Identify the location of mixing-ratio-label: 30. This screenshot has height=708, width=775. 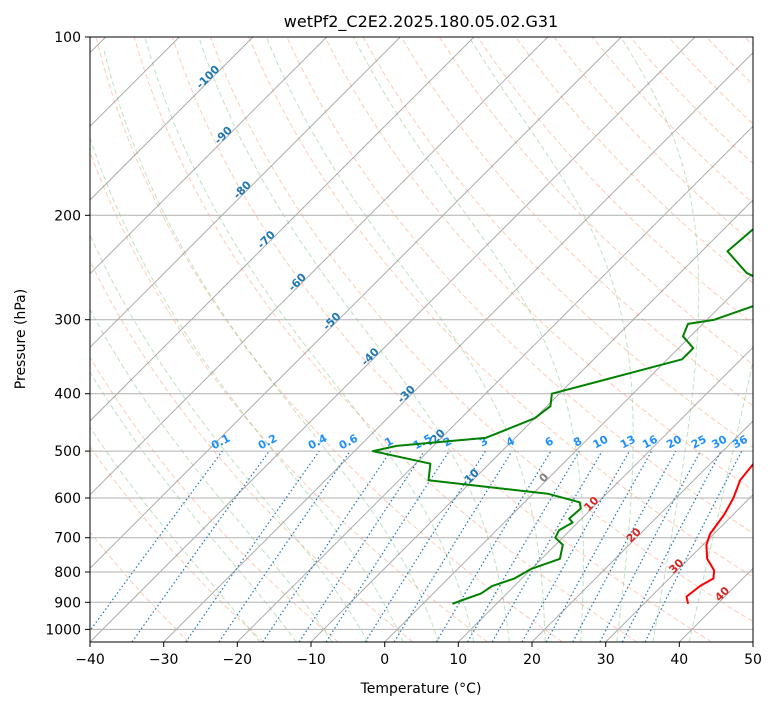
(720, 442).